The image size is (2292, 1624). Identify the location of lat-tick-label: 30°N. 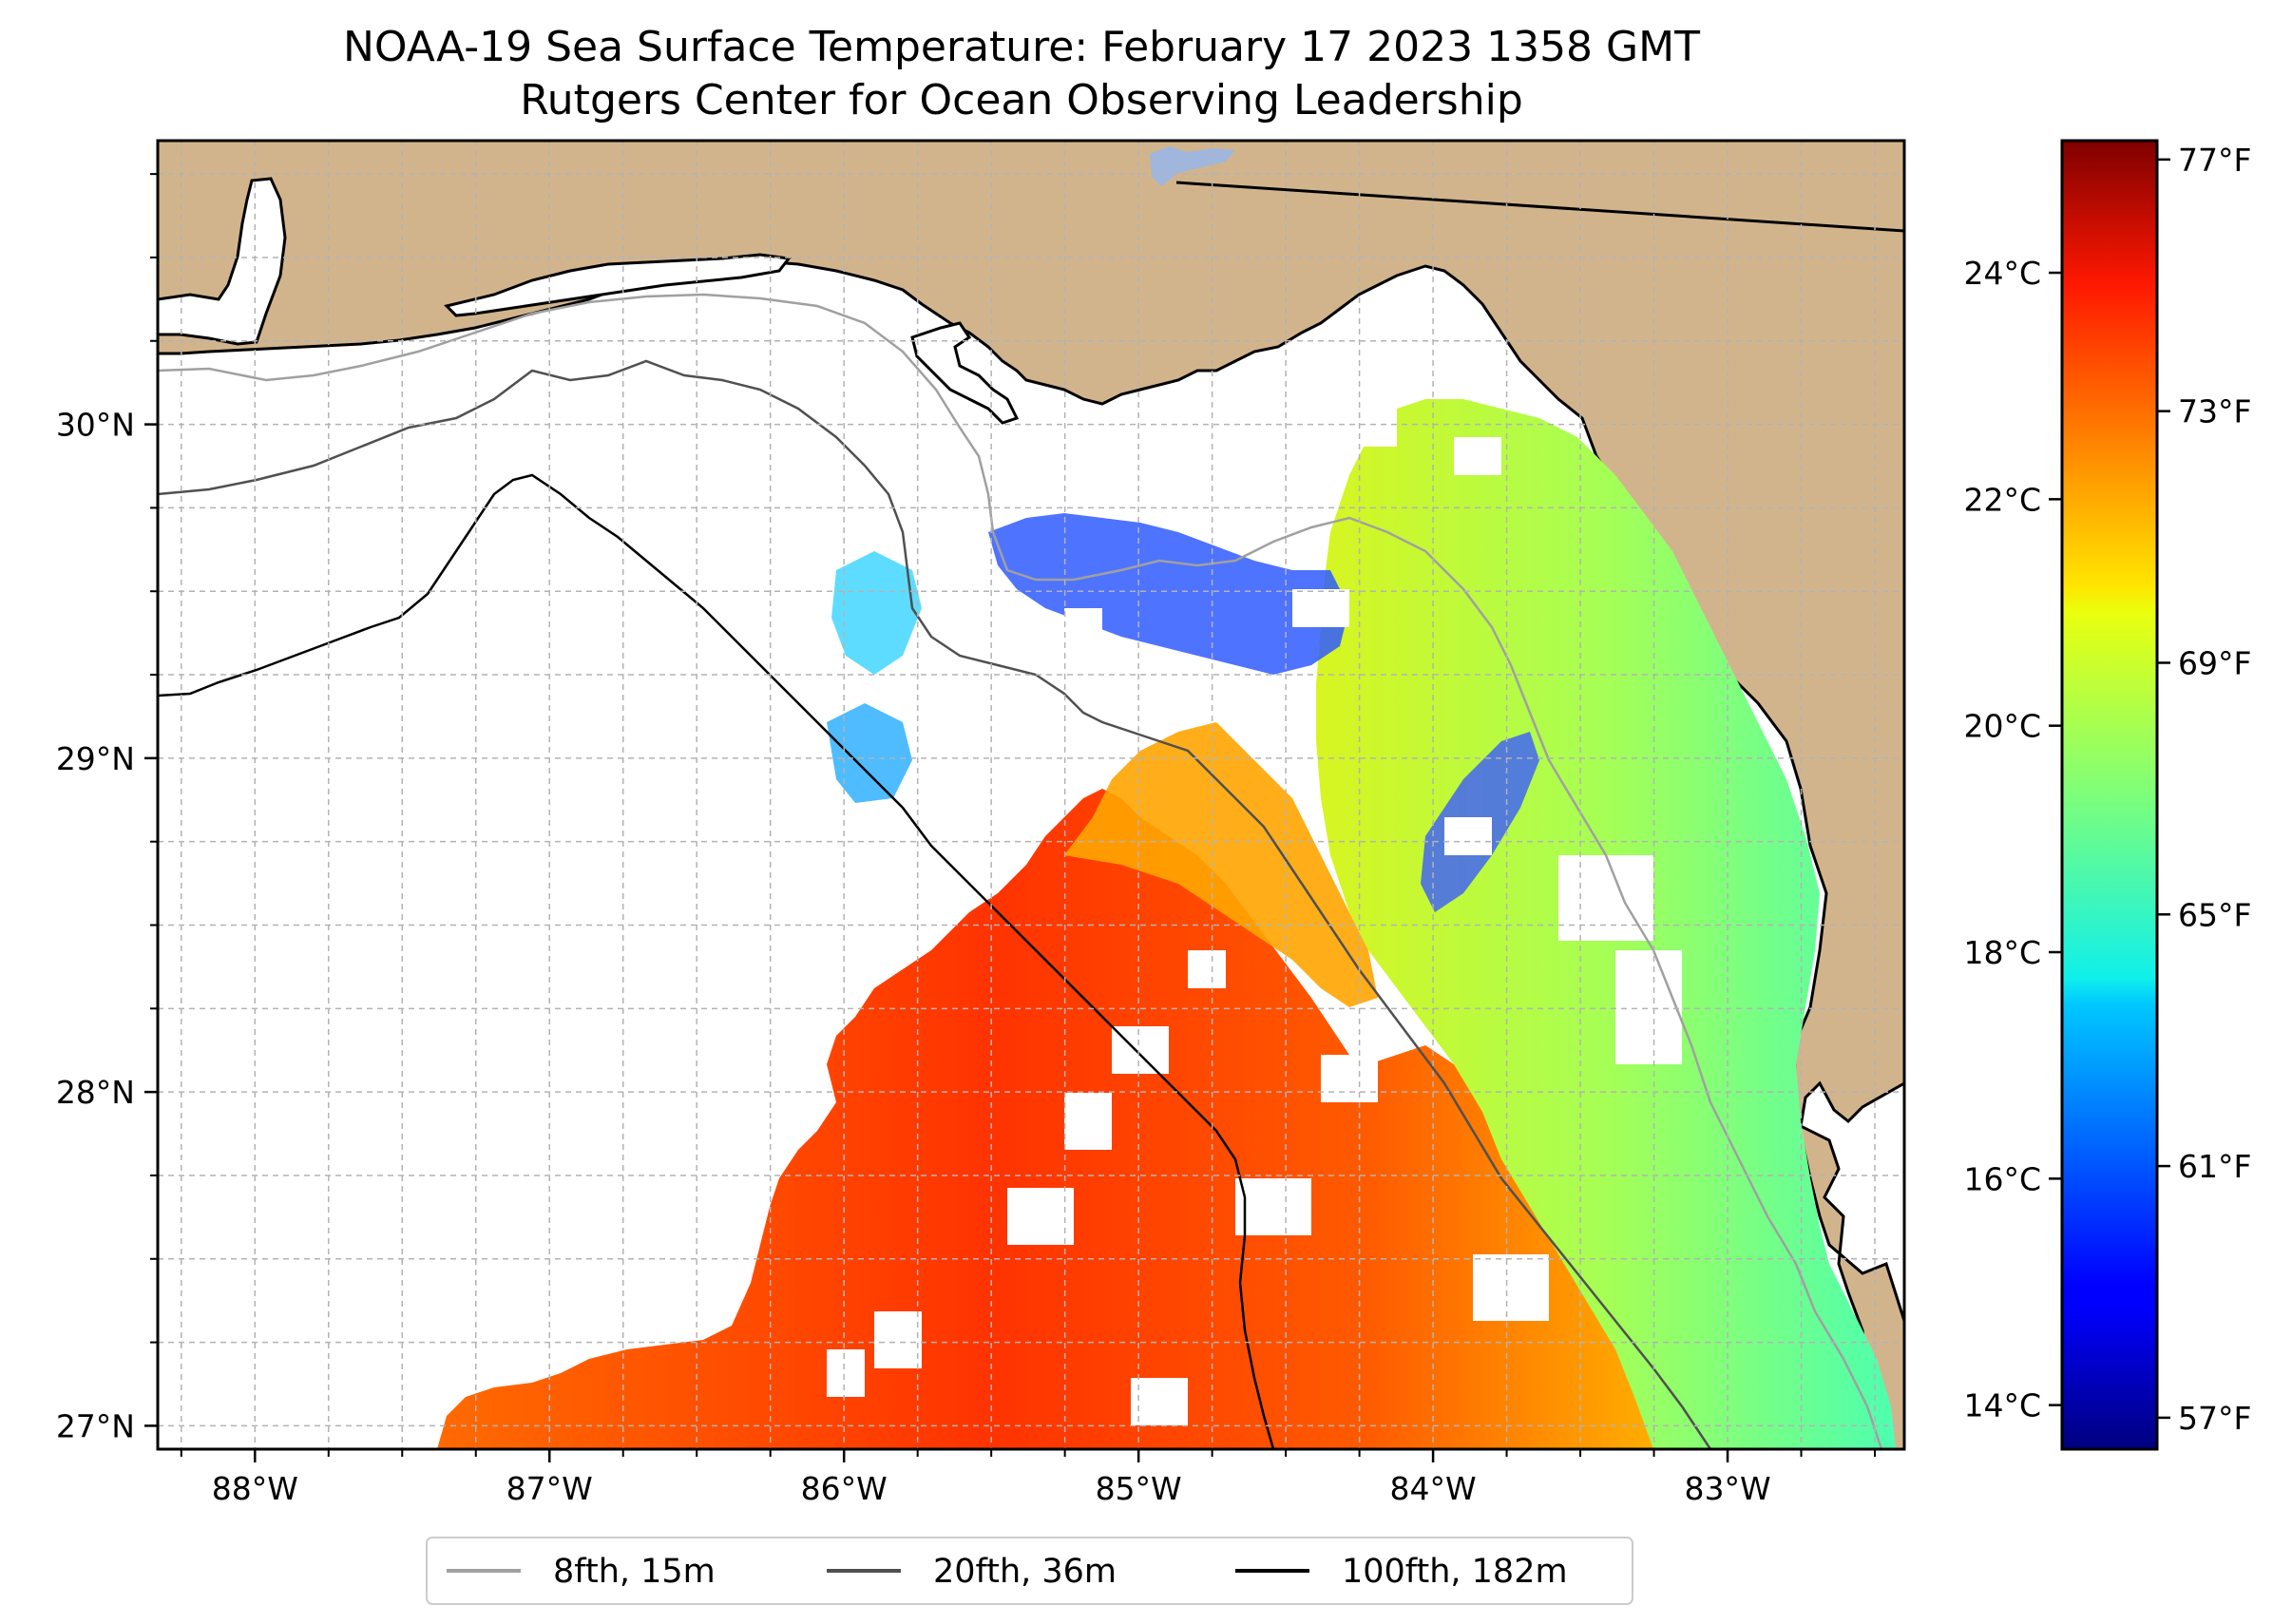
(95, 425).